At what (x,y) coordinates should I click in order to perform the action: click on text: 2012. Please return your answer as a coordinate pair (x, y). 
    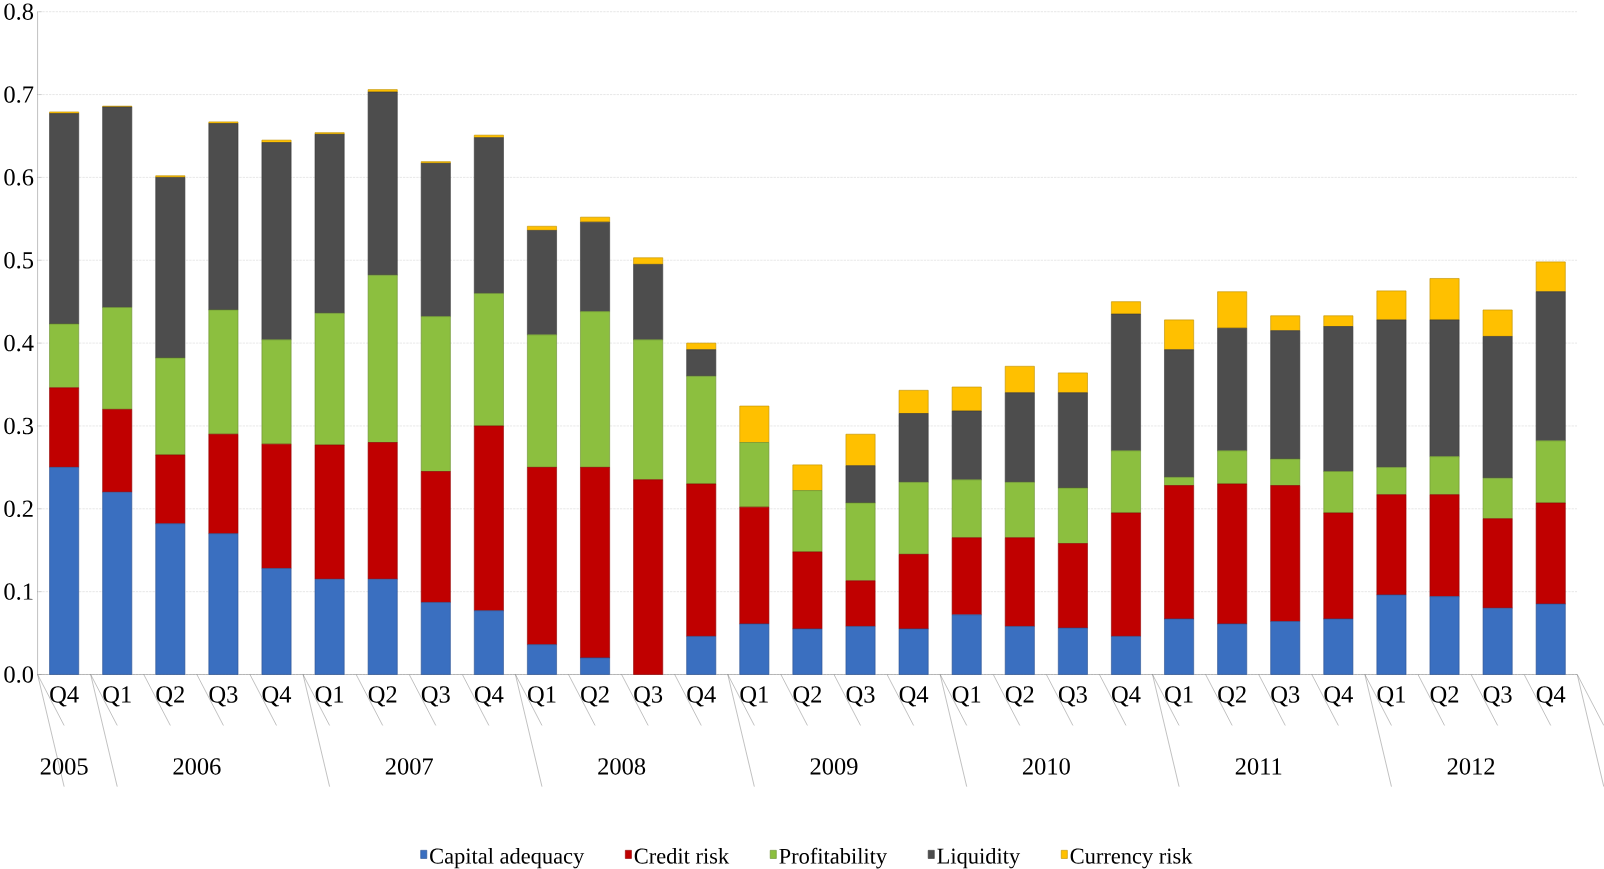
    Looking at the image, I should click on (1471, 766).